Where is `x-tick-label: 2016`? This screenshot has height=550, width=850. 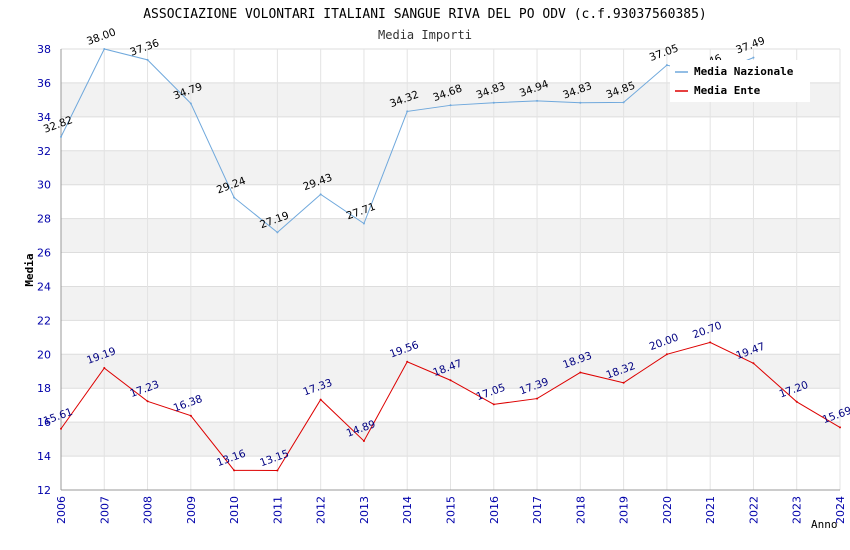 x-tick-label: 2016 is located at coordinates (494, 510).